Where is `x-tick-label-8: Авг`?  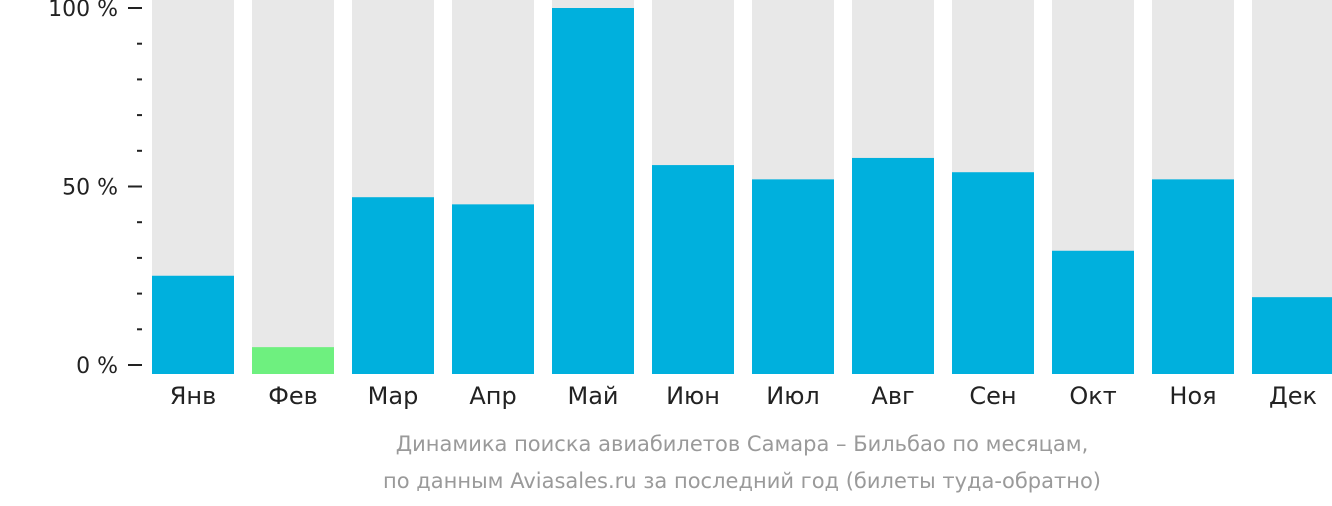
x-tick-label-8: Авг is located at coordinates (892, 396).